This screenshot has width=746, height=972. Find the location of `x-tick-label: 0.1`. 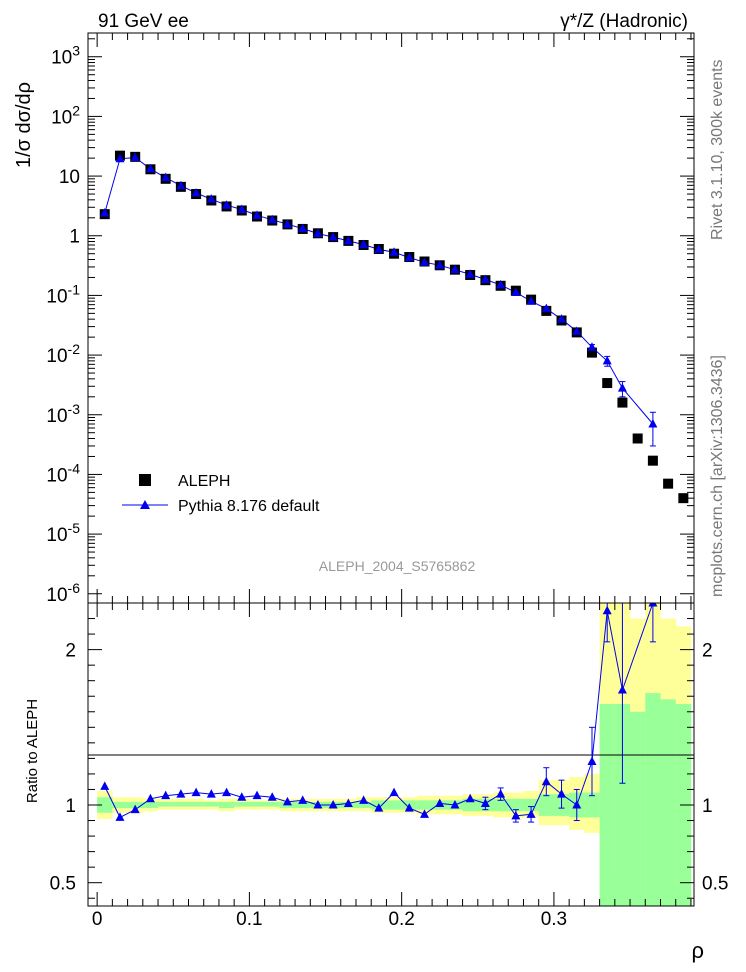

x-tick-label: 0.1 is located at coordinates (249, 919).